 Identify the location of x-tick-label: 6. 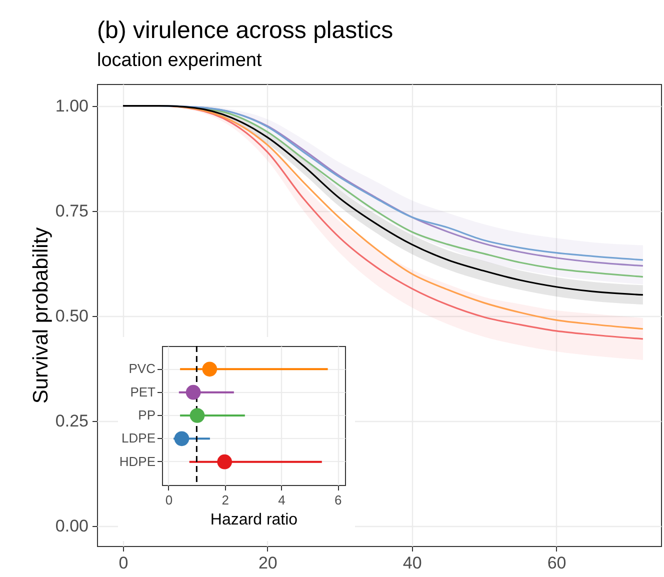
(338, 500).